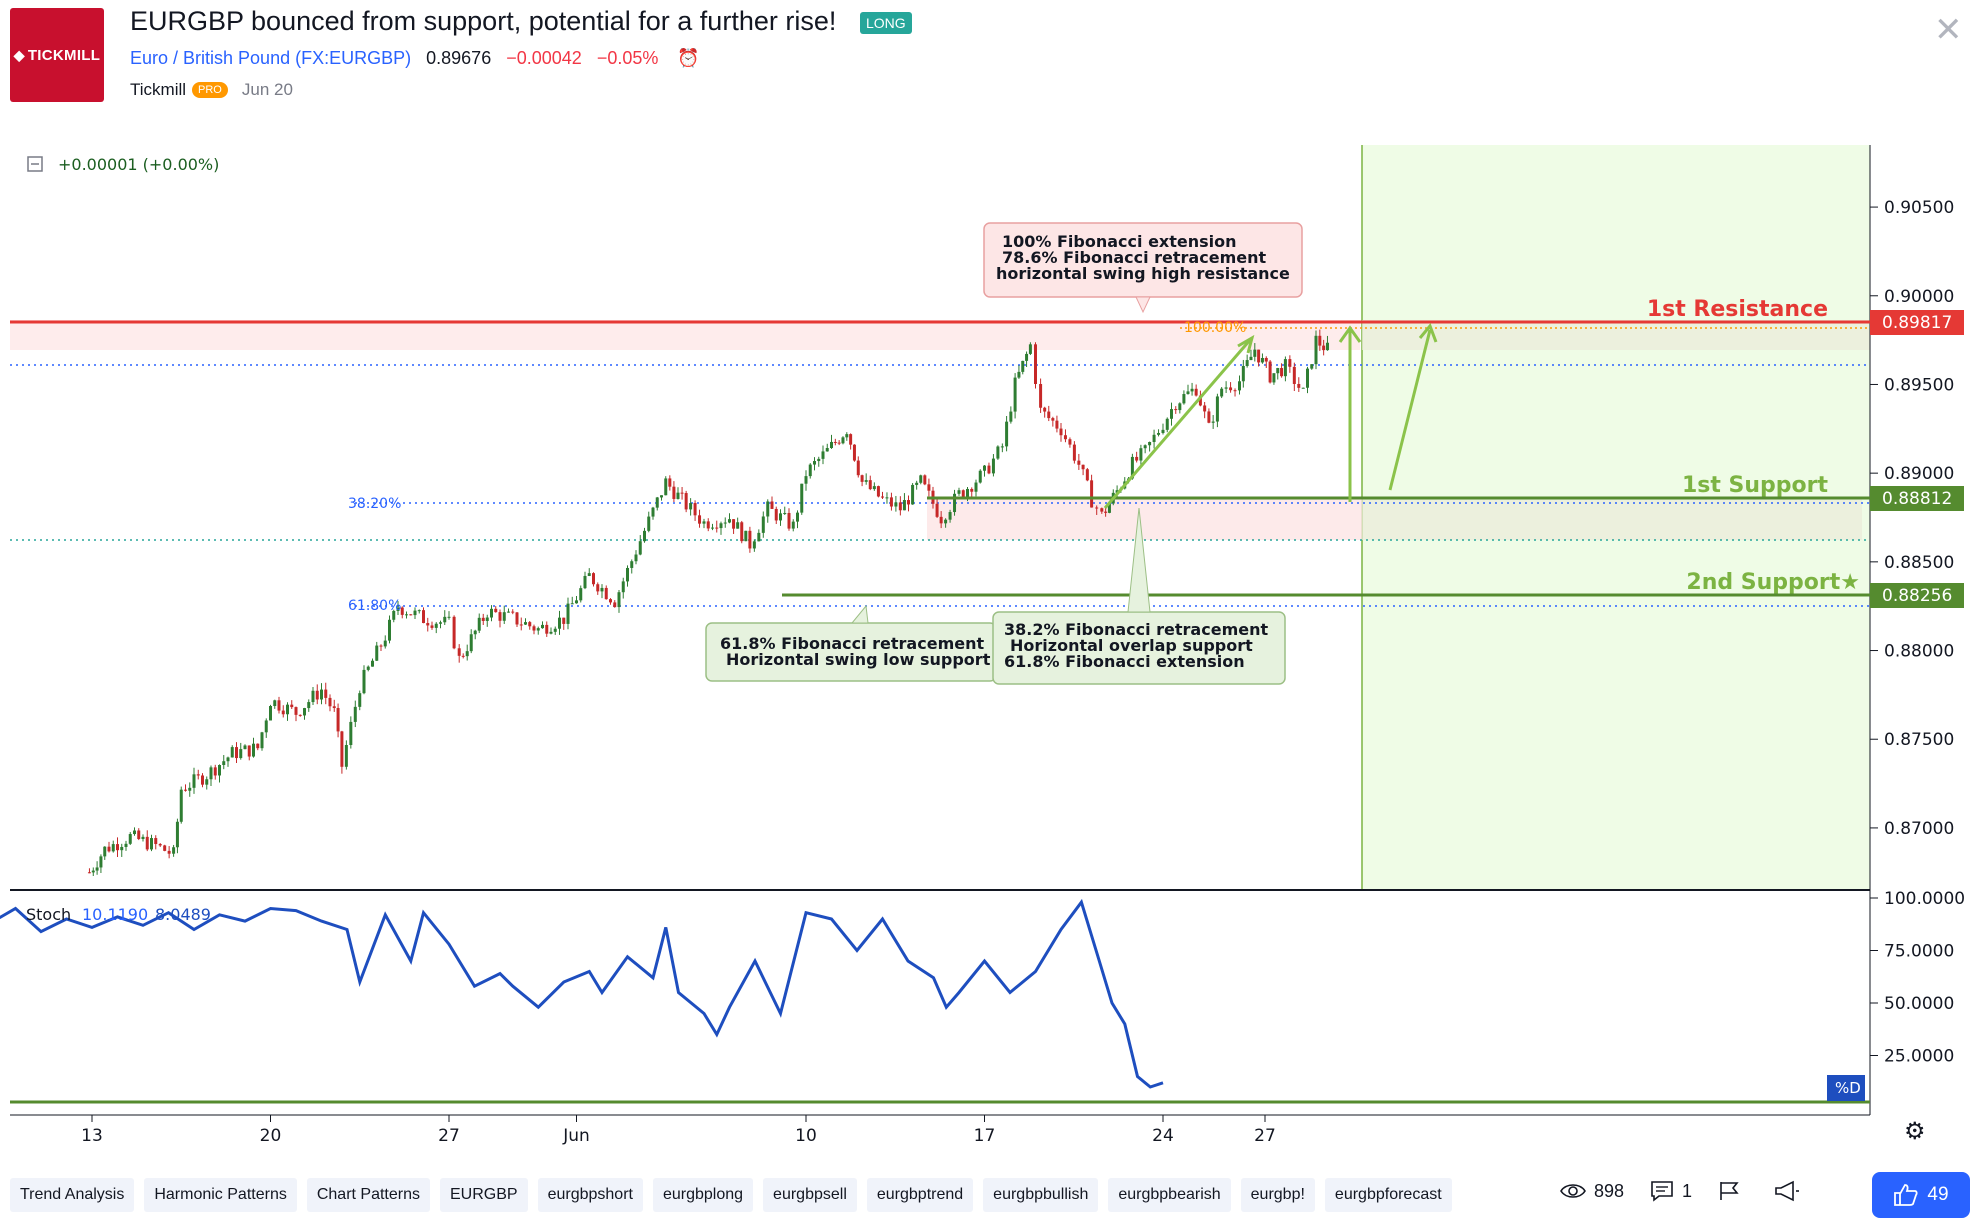  Describe the element at coordinates (158, 89) in the screenshot. I see `author-name: Tickmill` at that location.